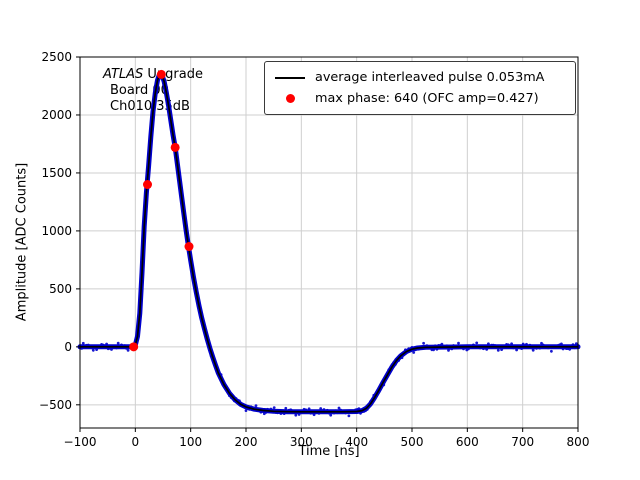 The height and width of the screenshot is (480, 640). What do you see at coordinates (56, 173) in the screenshot?
I see `y-tick-label: 1500` at bounding box center [56, 173].